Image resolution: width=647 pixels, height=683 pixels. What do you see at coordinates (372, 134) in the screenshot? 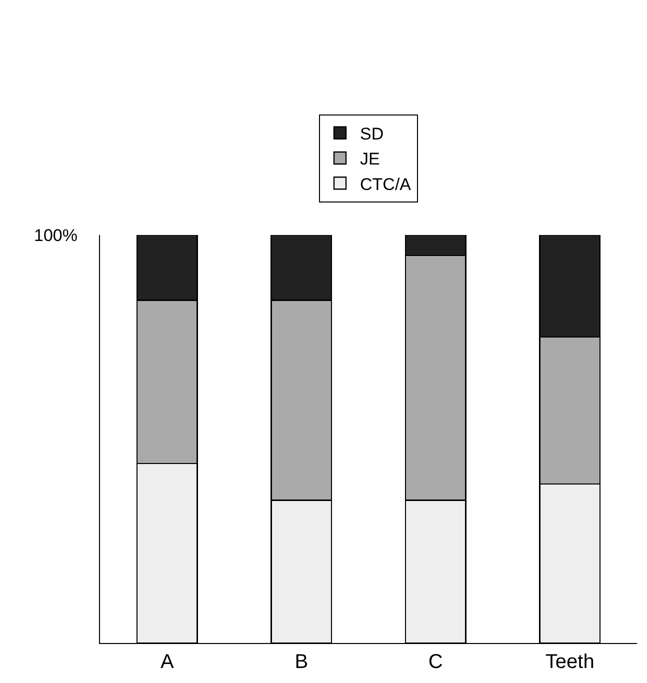
I see `legend-label: SD` at bounding box center [372, 134].